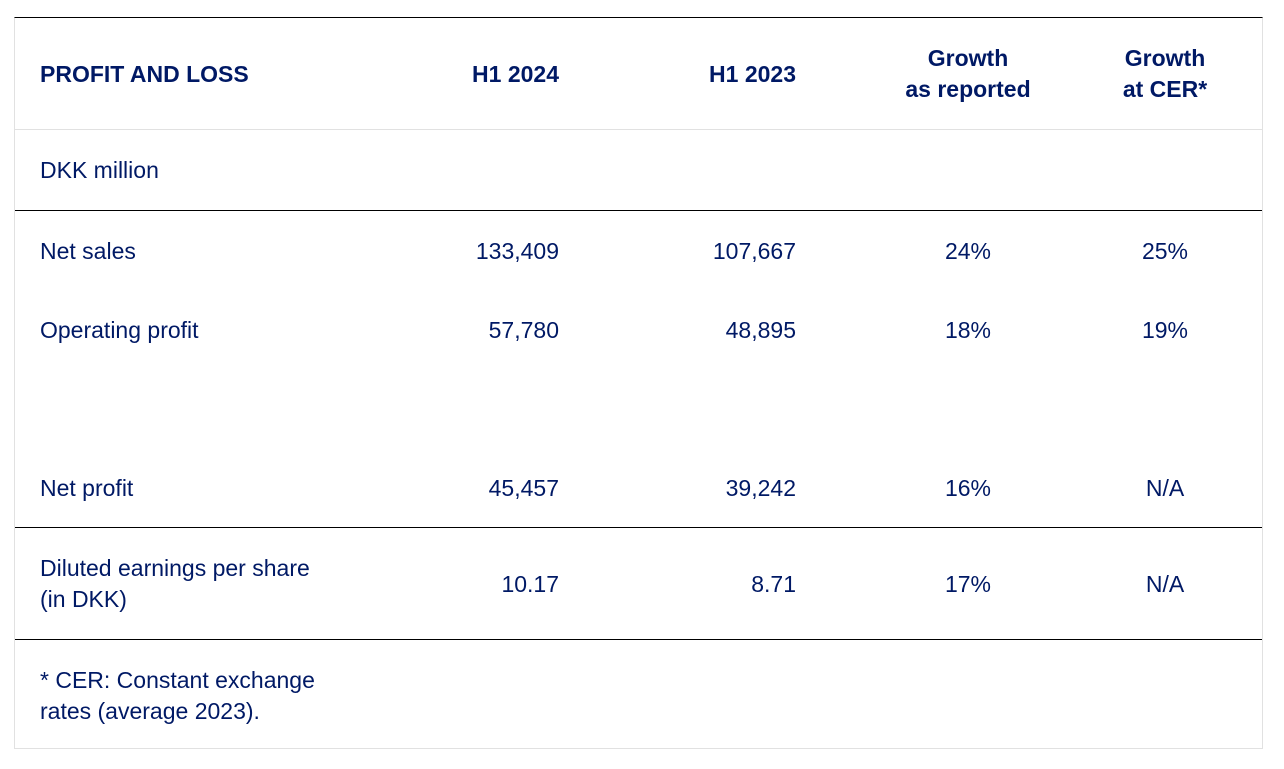  Describe the element at coordinates (754, 251) in the screenshot. I see `value-h1-2023: 107,667` at that location.